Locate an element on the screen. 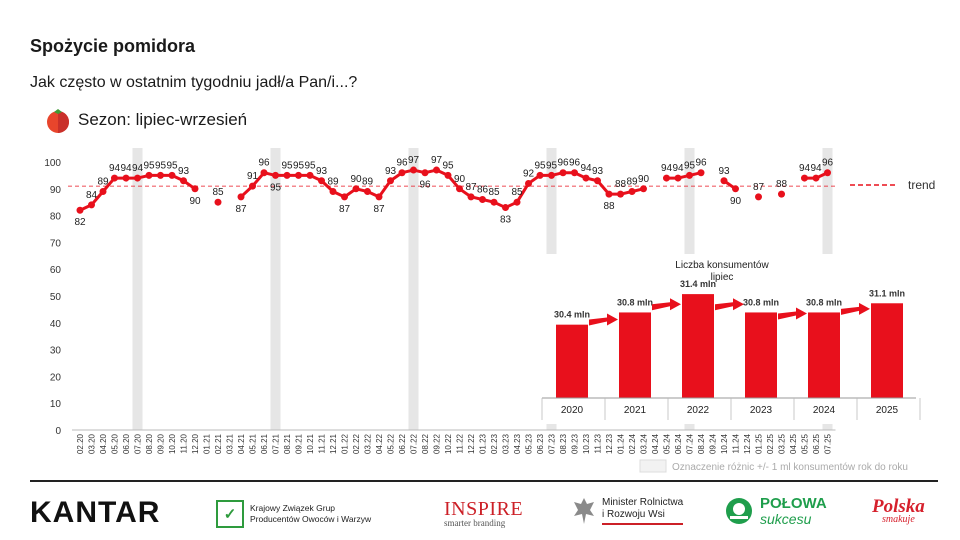 The image size is (960, 540). y-tick-label: 20 is located at coordinates (56, 377).